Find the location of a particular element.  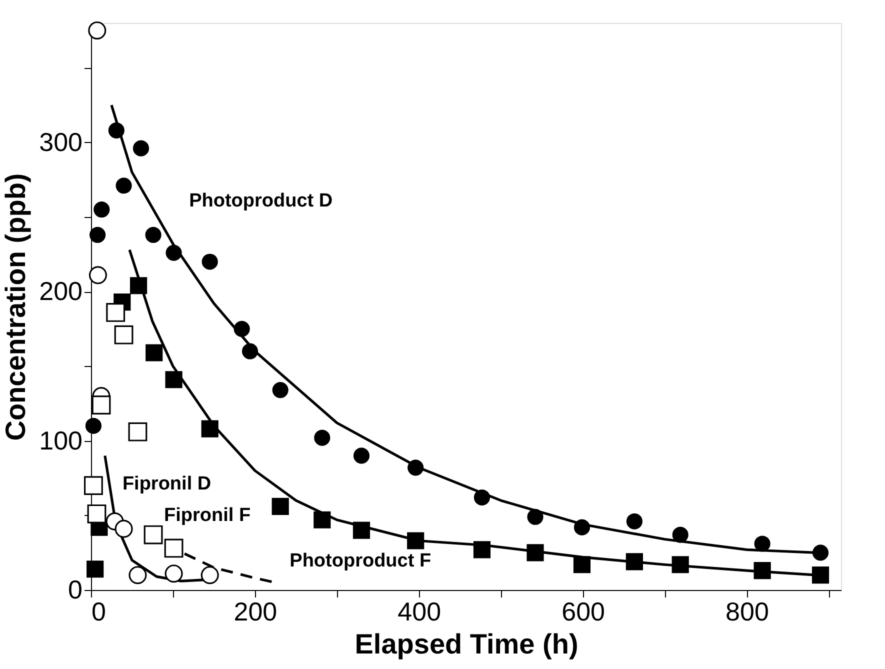

series-label: Fipronil F is located at coordinates (207, 515).